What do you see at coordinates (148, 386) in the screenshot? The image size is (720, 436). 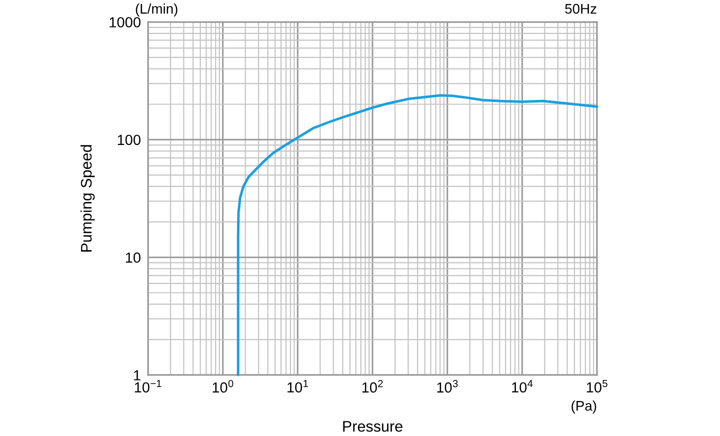 I see `x-tick-label: 10$^{−1}$` at bounding box center [148, 386].